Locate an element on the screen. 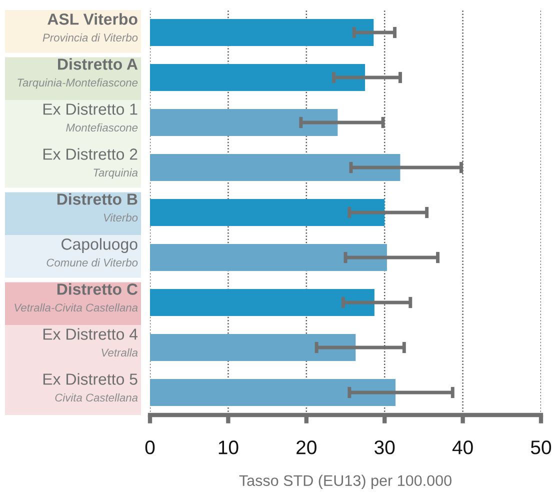  x-tick-label: 10 is located at coordinates (228, 447).